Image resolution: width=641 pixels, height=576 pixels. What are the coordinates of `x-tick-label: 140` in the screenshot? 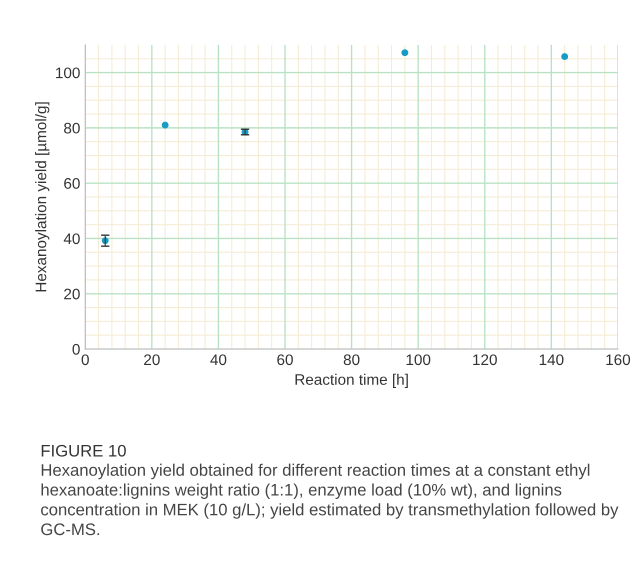 It's located at (552, 360).